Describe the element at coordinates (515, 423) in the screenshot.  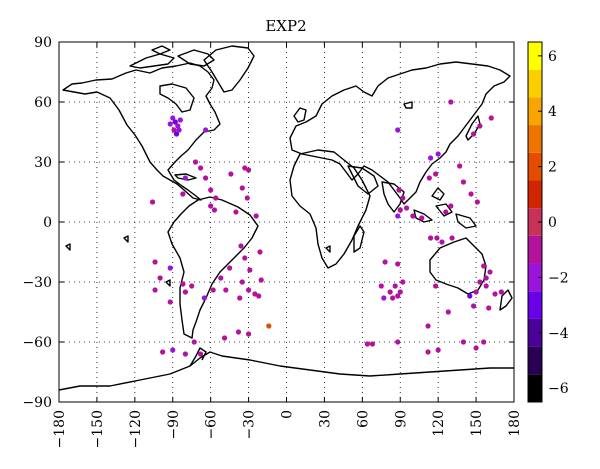
I see `x-tick-label: 180` at that location.